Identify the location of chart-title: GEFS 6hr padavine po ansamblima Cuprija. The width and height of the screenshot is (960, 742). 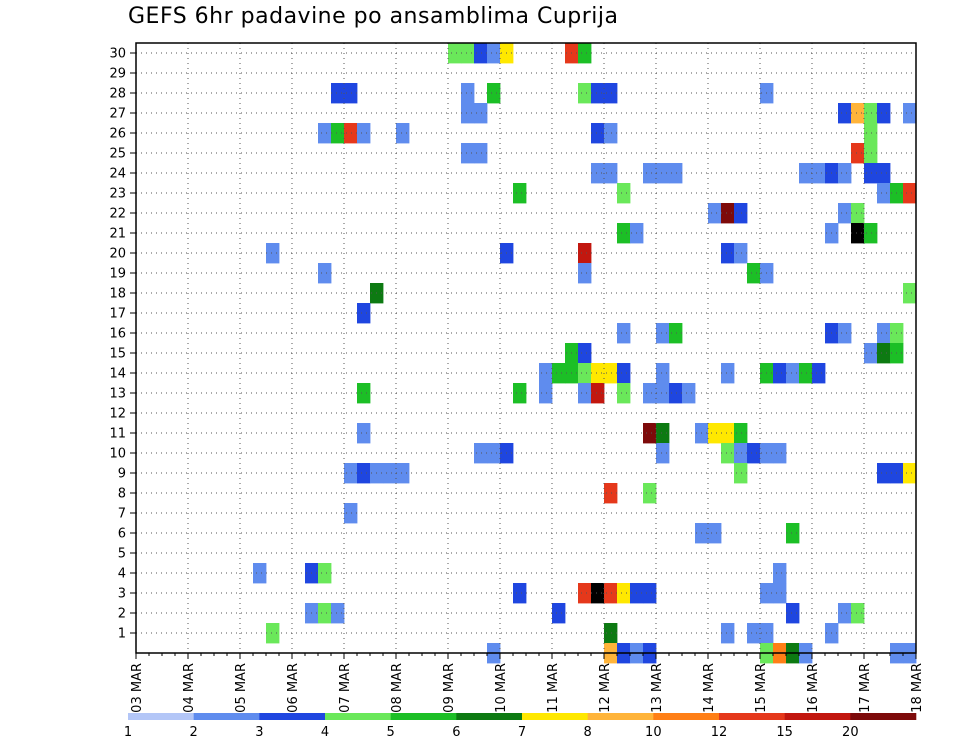
(373, 16).